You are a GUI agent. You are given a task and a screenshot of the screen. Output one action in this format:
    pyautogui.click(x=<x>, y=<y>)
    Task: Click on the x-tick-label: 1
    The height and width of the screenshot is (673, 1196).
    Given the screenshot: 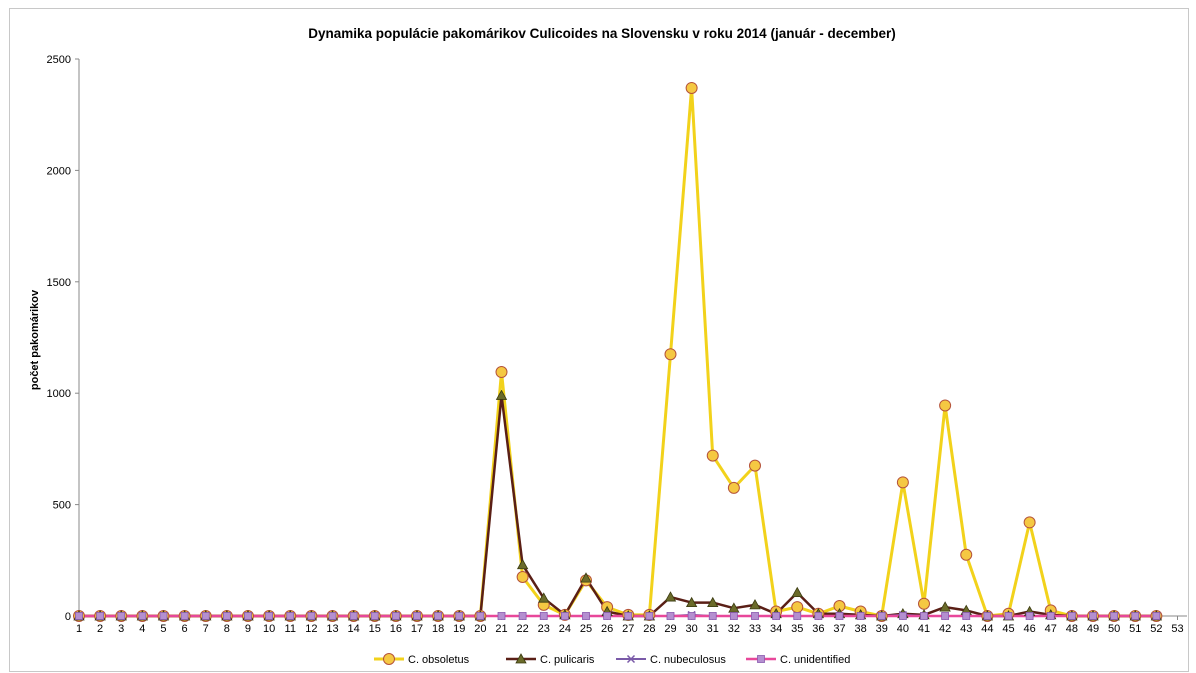 What is the action you would take?
    pyautogui.click(x=79, y=629)
    